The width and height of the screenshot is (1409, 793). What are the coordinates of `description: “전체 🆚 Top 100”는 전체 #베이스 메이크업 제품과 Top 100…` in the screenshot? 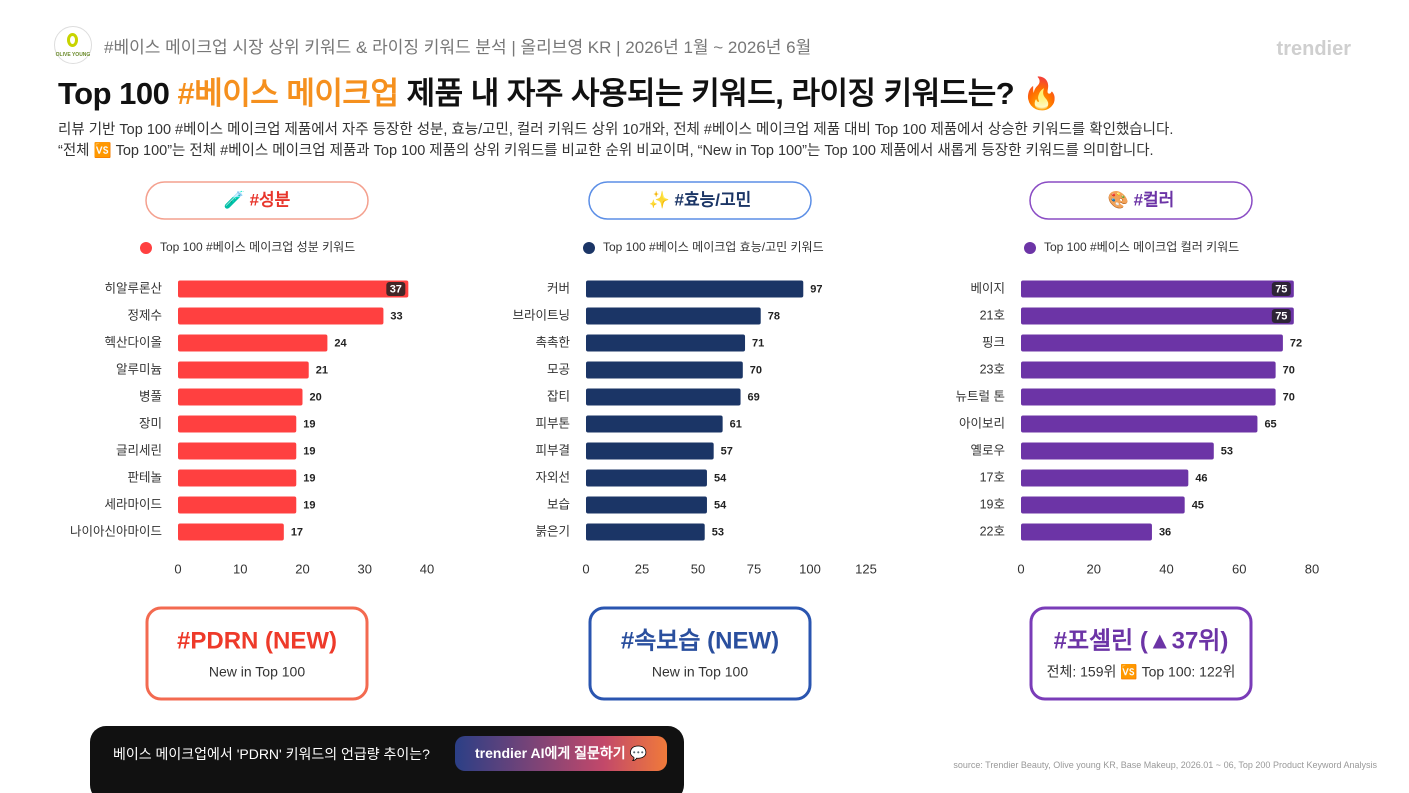 It's located at (606, 151).